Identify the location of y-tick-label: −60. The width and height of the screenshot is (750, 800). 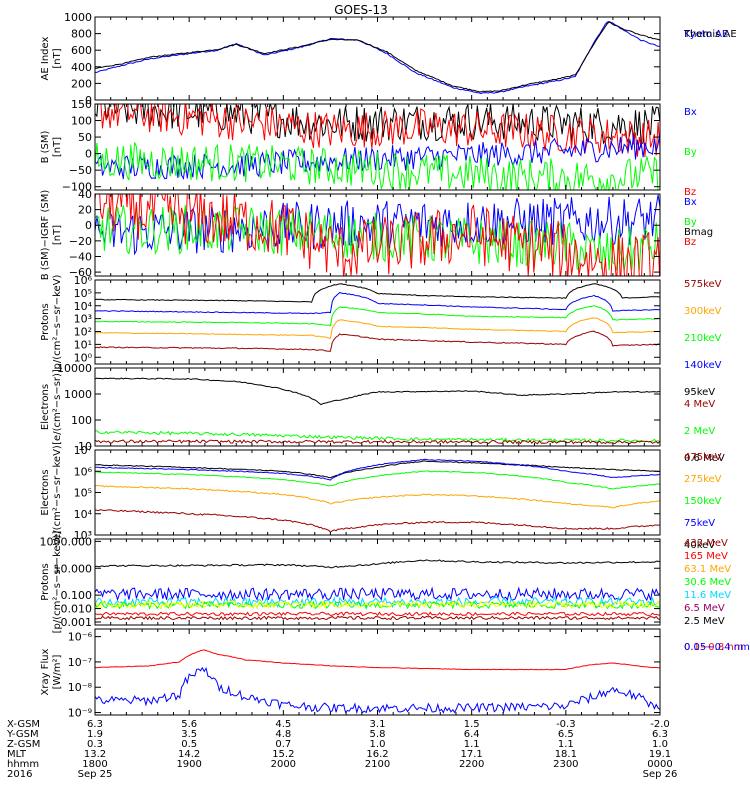
(80, 272).